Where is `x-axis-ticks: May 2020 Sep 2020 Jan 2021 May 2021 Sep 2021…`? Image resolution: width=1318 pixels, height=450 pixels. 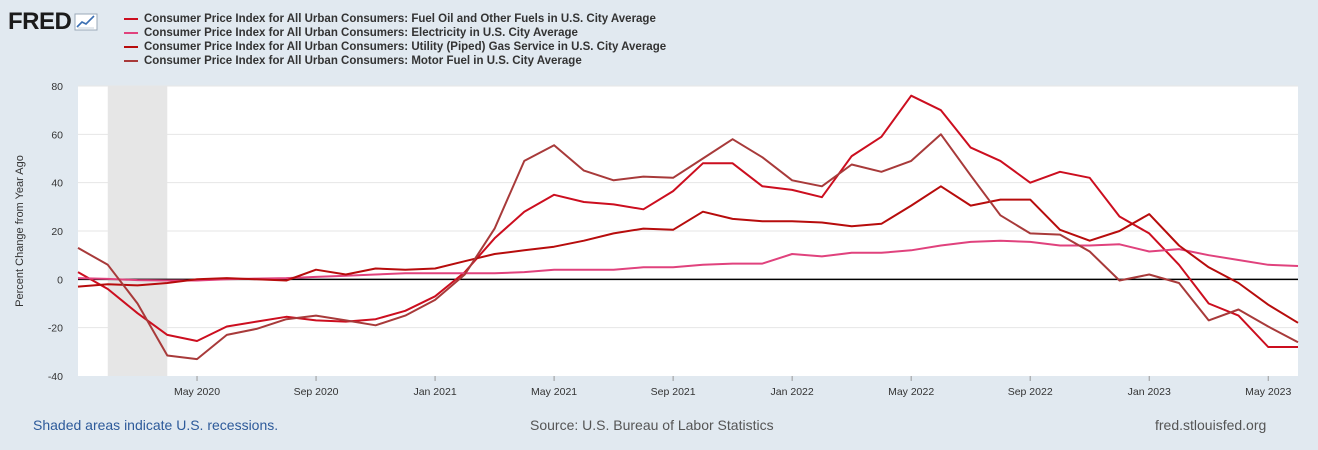 x-axis-ticks: May 2020 Sep 2020 Jan 2021 May 2021 Sep 2021… is located at coordinates (732, 387).